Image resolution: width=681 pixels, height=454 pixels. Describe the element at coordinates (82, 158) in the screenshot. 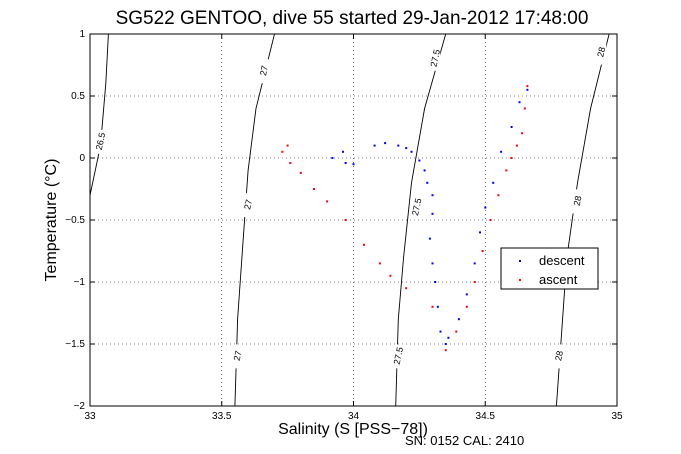

I see `y-tick-label: 0` at that location.